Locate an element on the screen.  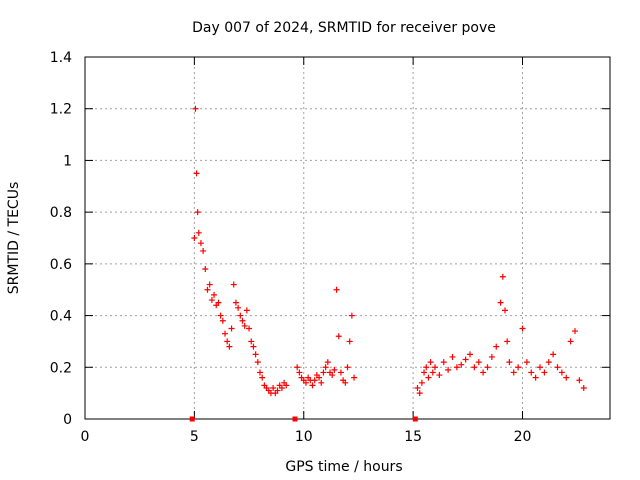
y-tick-label: 0.4 is located at coordinates (61, 317).